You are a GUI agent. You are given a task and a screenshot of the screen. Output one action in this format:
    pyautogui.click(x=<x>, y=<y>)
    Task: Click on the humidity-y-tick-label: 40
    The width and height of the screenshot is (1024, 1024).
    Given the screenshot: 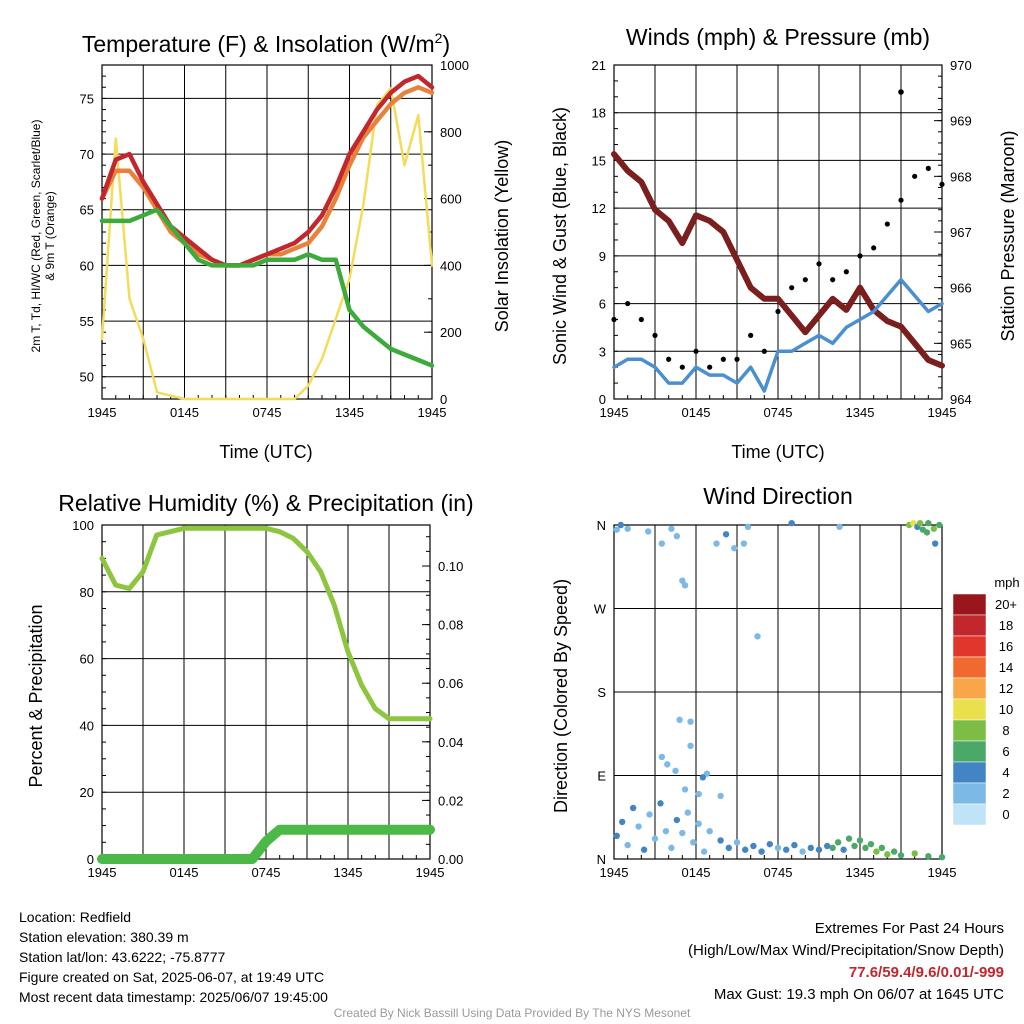 What is the action you would take?
    pyautogui.click(x=87, y=725)
    